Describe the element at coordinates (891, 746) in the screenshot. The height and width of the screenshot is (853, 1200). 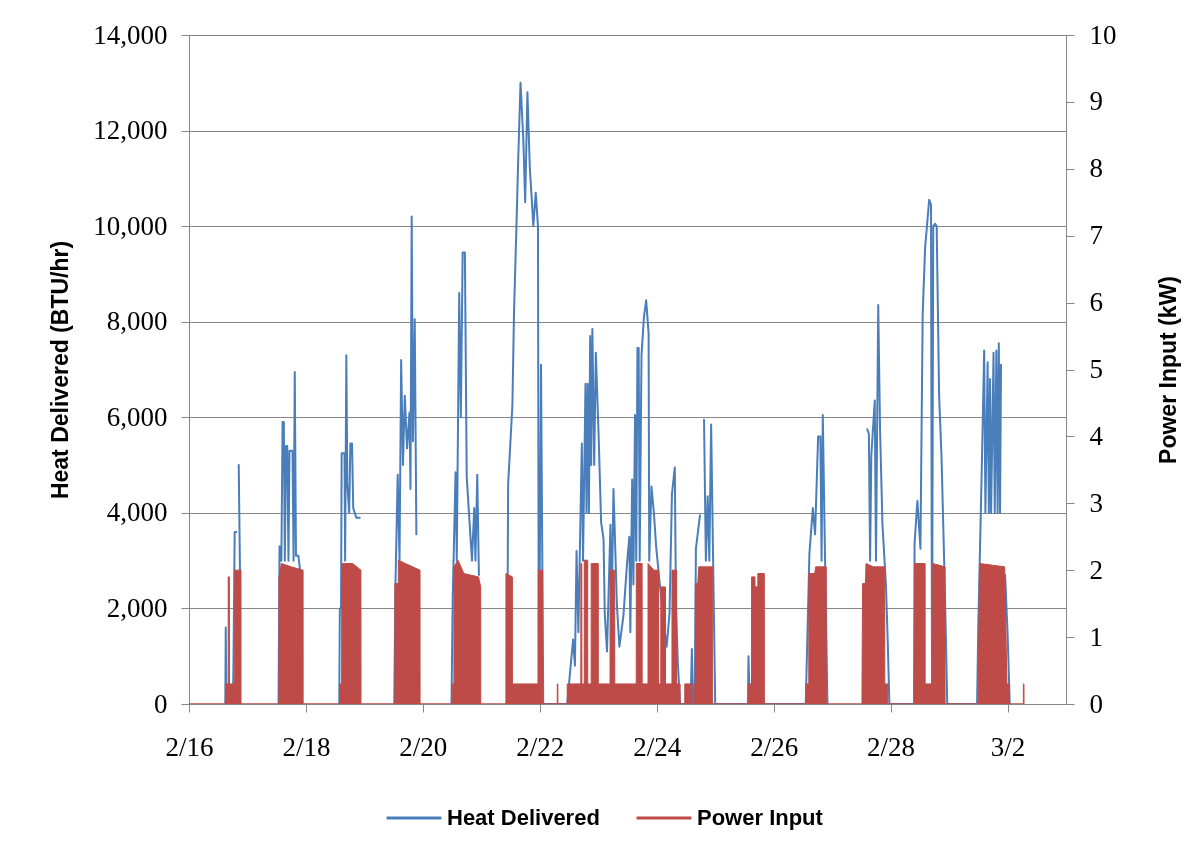
I see `x-tick-label: 2/28` at that location.